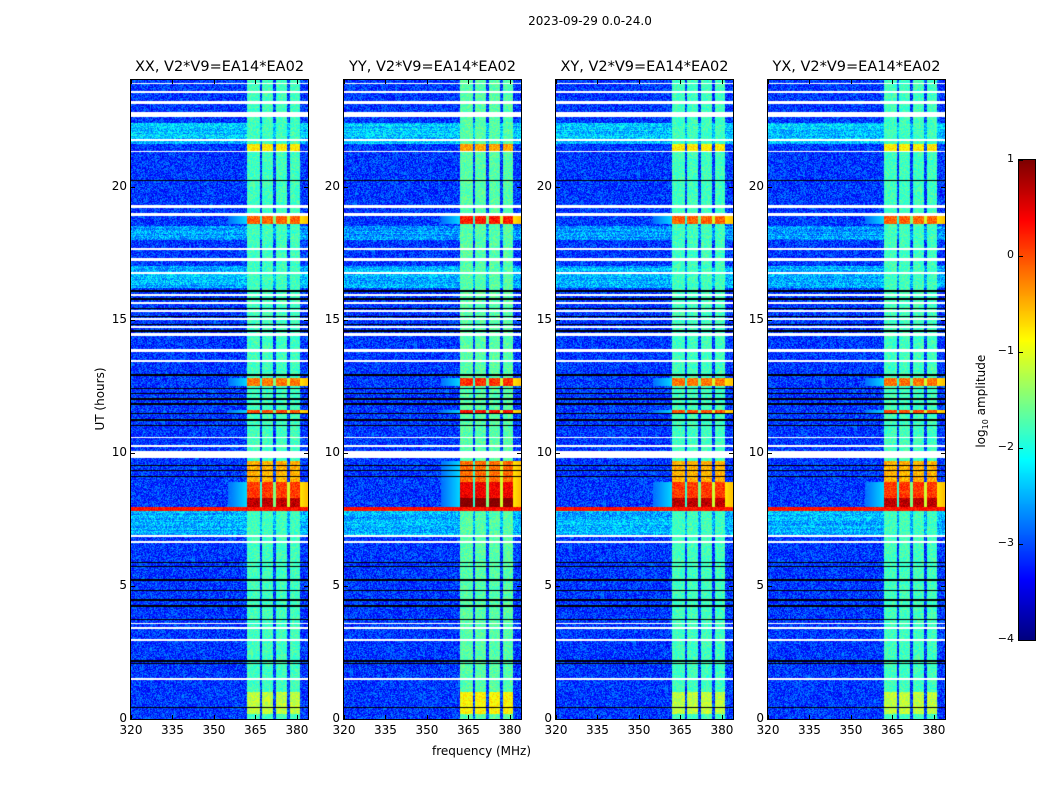  I want to click on y-axis-label: UT (hours), so click(100, 399).